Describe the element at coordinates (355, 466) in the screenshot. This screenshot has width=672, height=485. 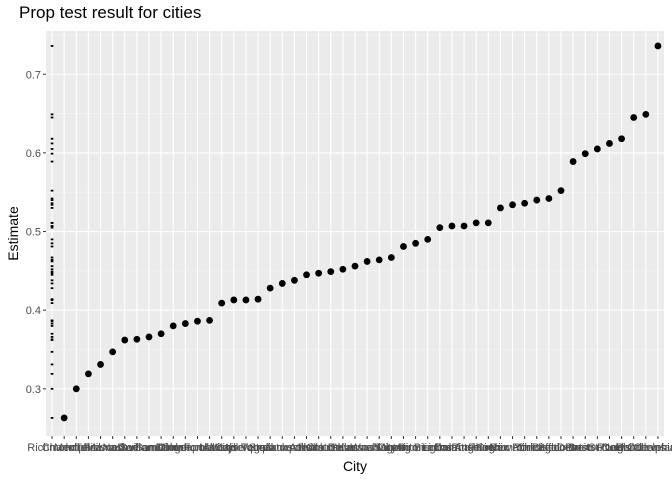
I see `x-axis-label: City` at that location.